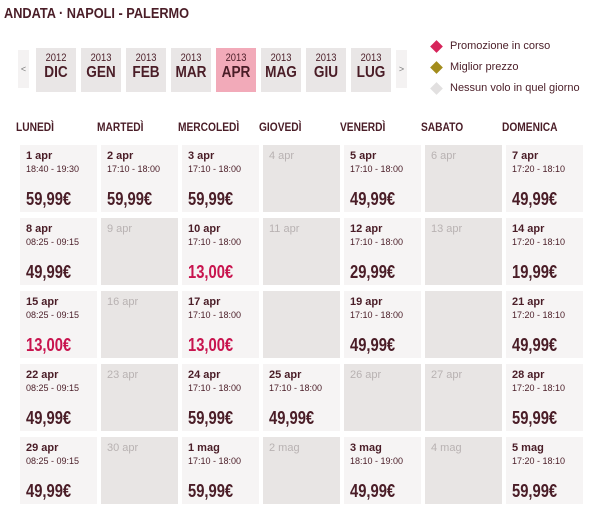 This screenshot has height=513, width=592. I want to click on legend-label: Promozione in corso, so click(500, 46).